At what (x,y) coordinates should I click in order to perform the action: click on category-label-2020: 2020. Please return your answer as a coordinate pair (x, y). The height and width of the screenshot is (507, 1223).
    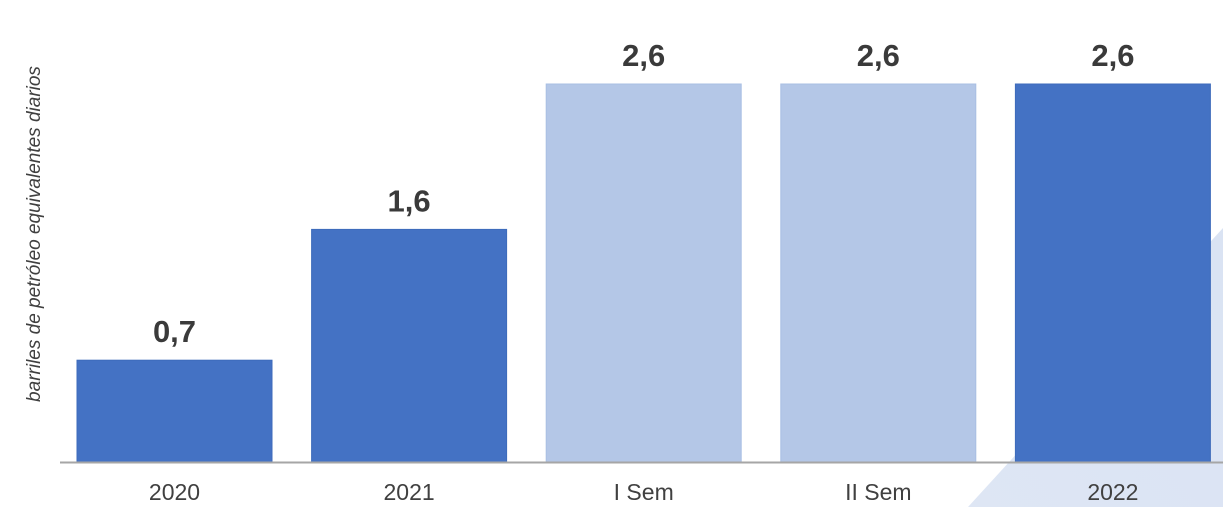
    Looking at the image, I should click on (174, 492).